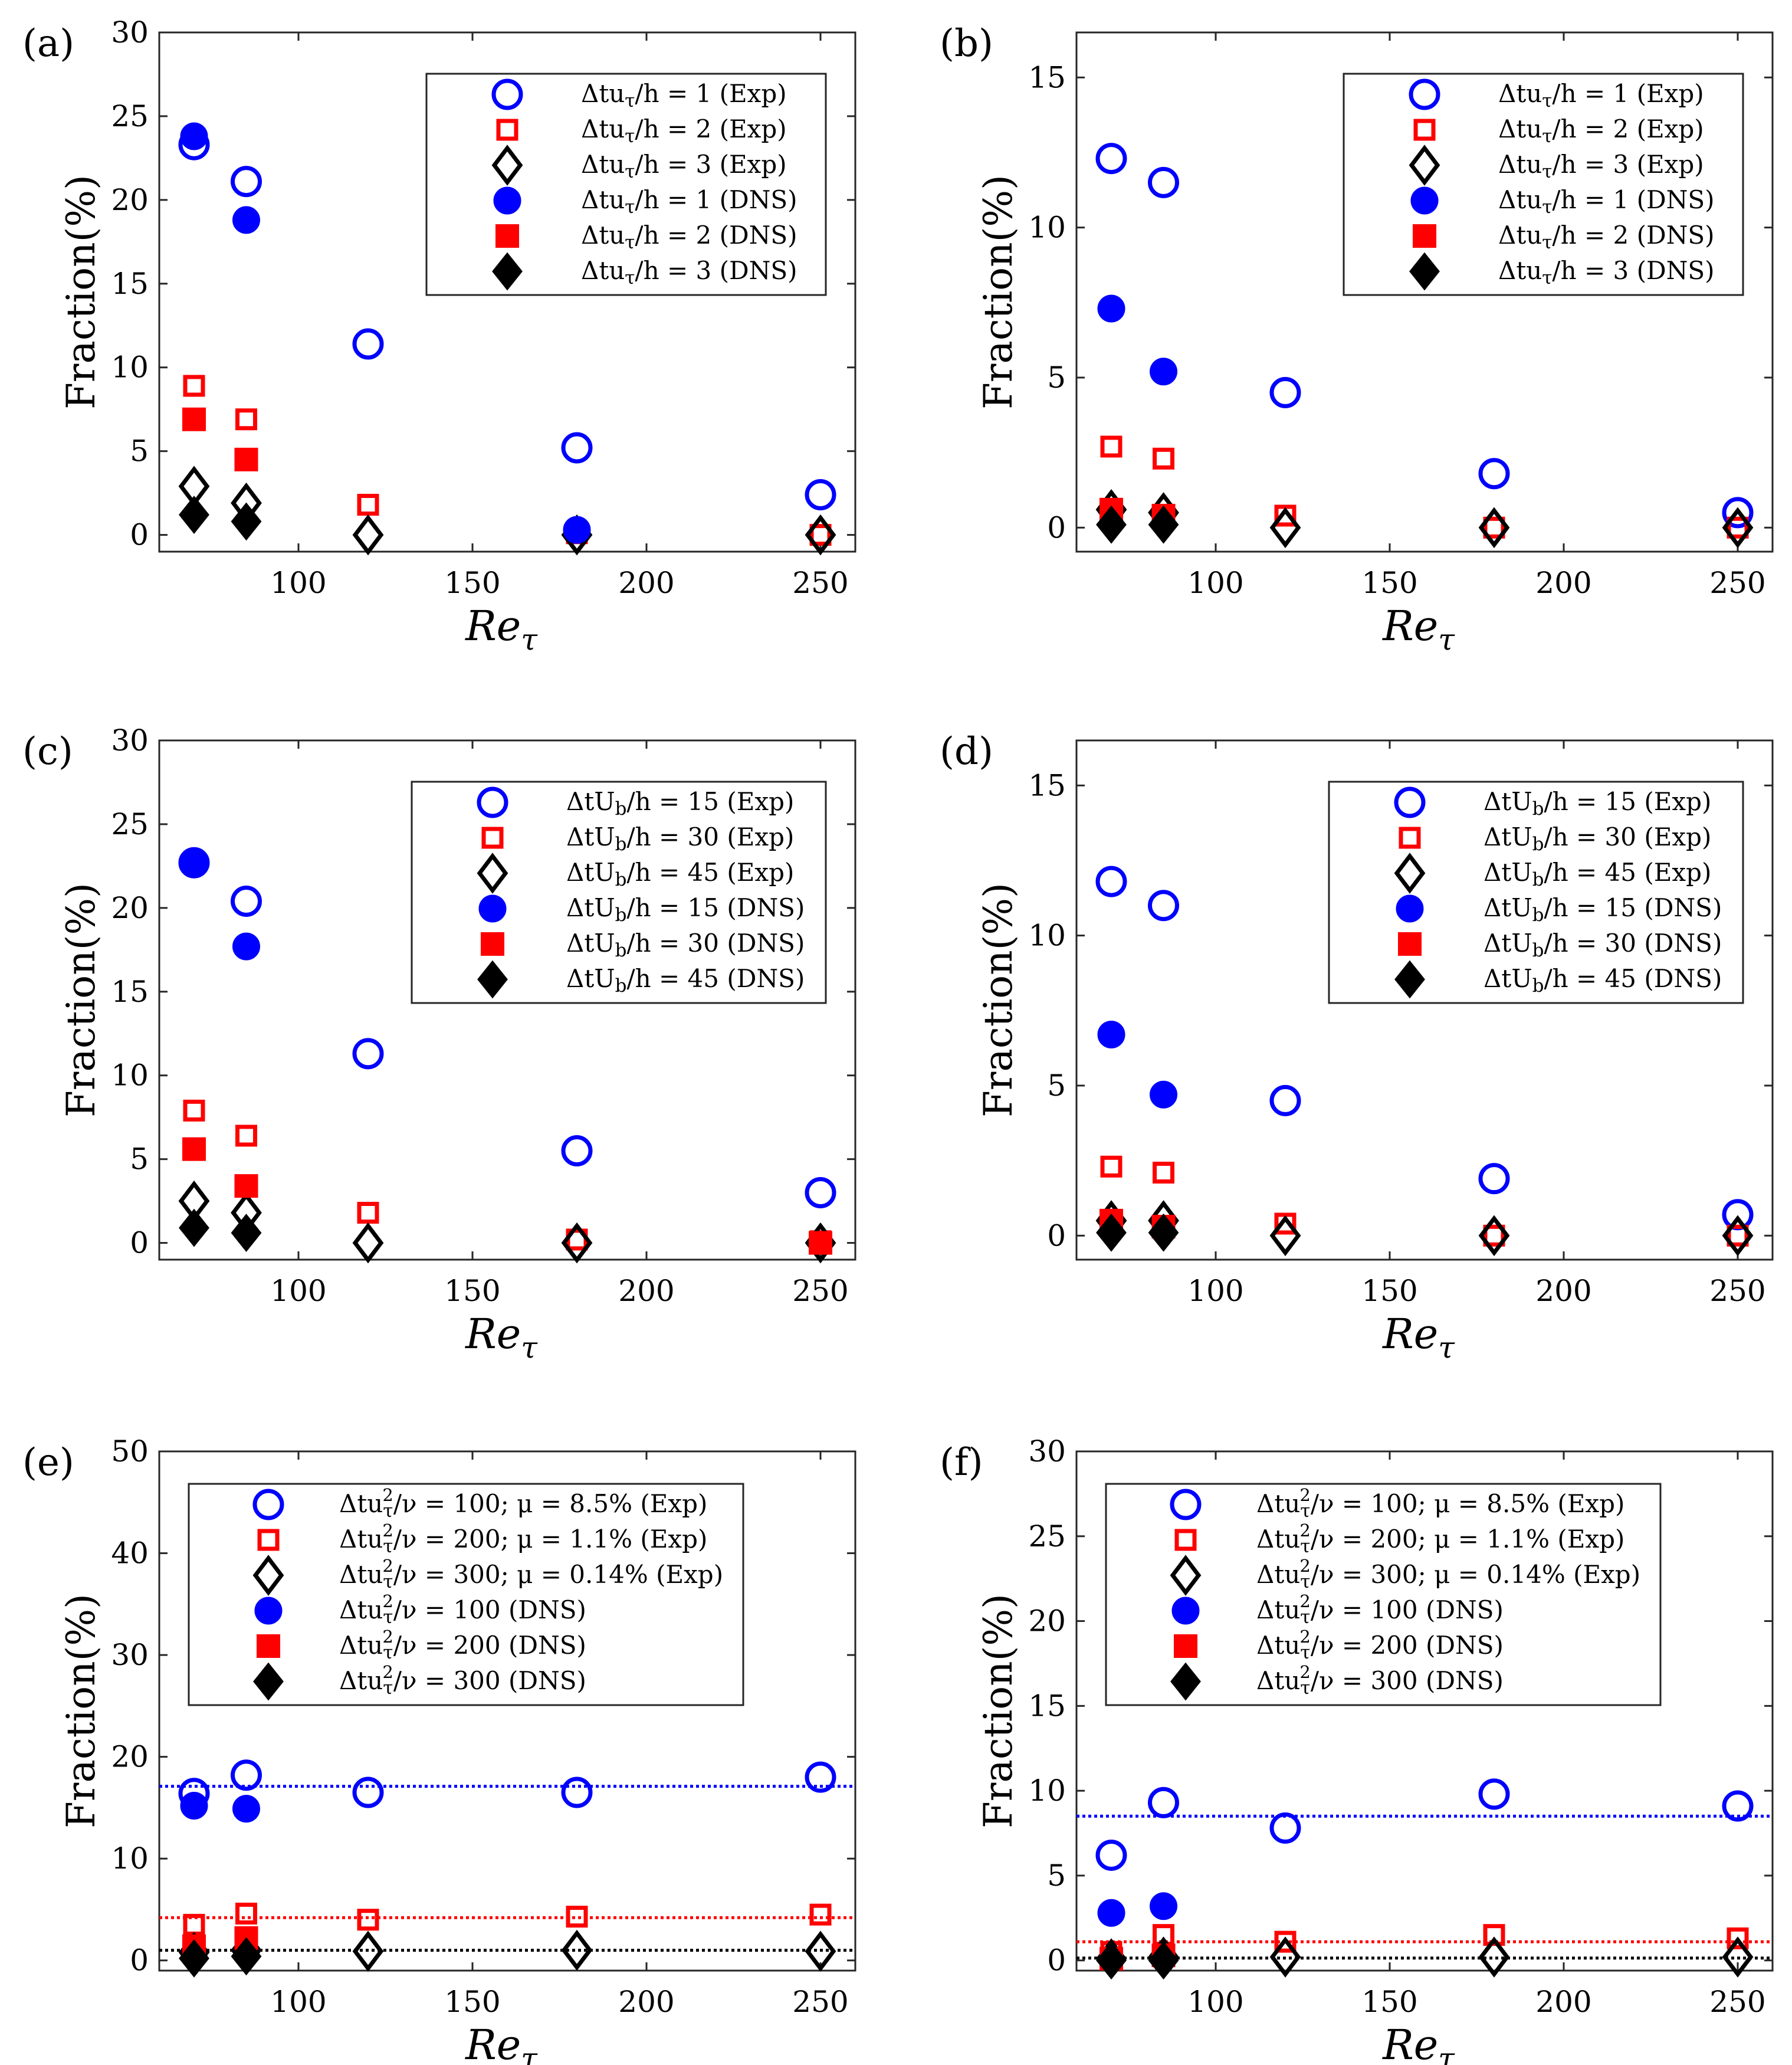 The height and width of the screenshot is (2065, 1792). I want to click on x-tick-label: 100, so click(1215, 2002).